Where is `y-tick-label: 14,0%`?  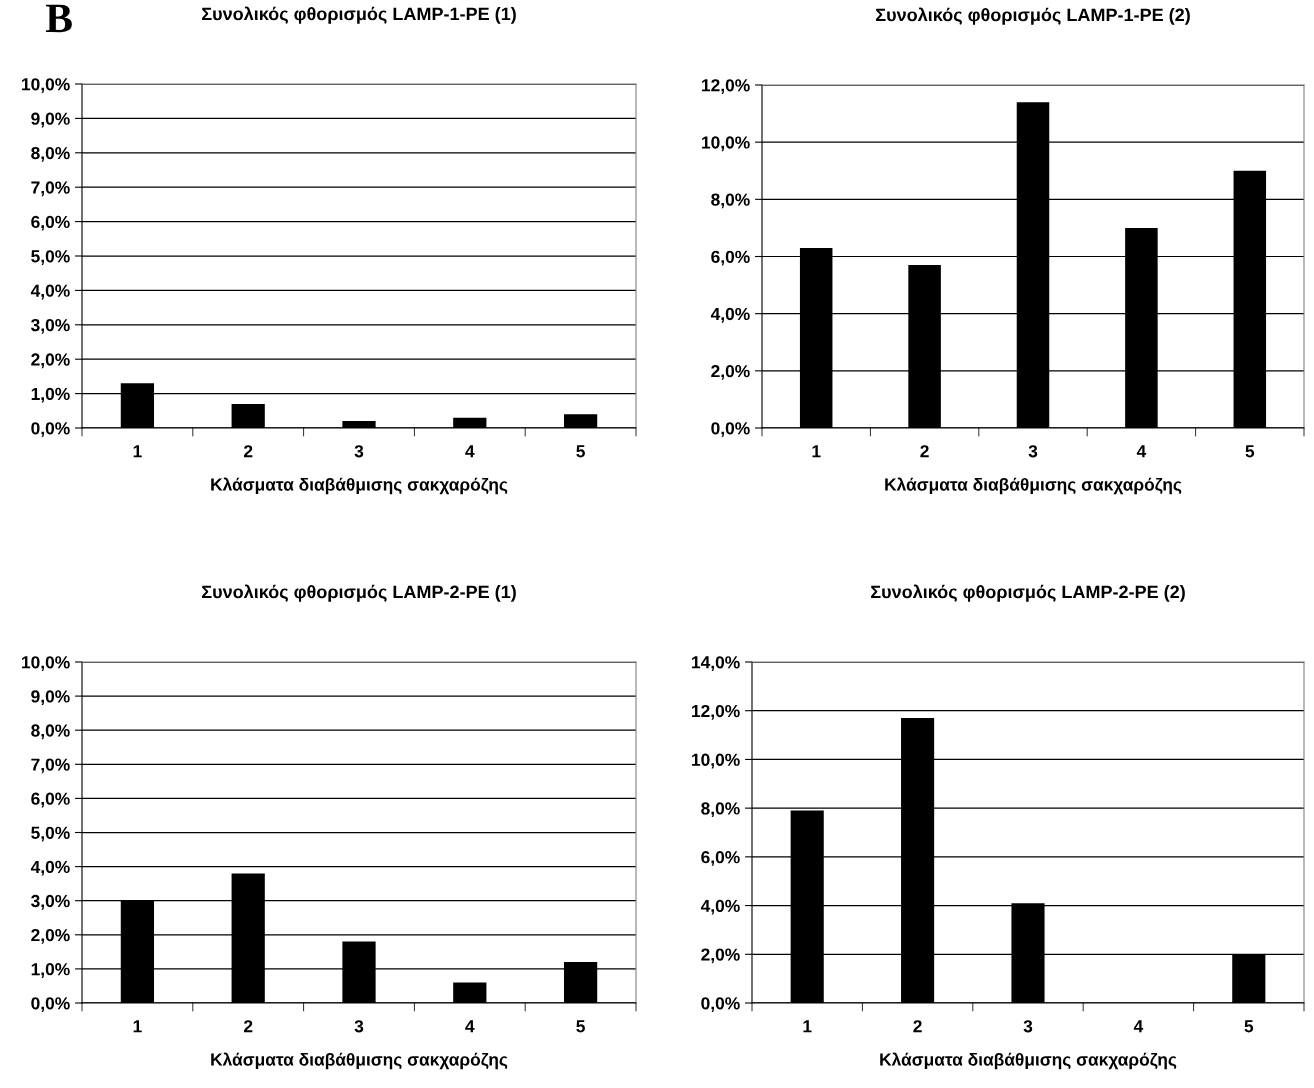
y-tick-label: 14,0% is located at coordinates (716, 663).